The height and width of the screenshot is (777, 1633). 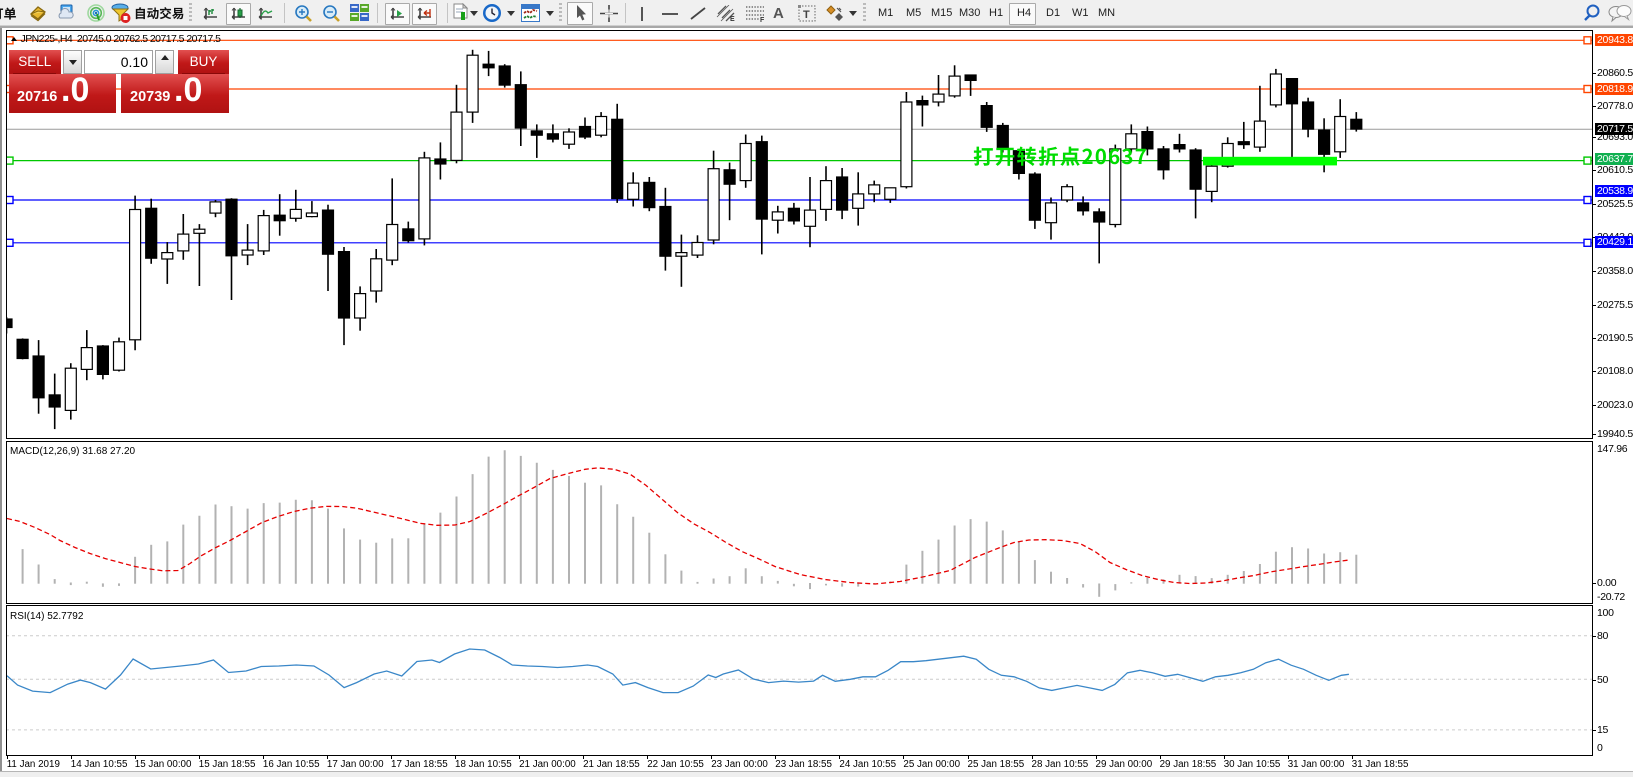 I want to click on svg-text: F, so click(x=762, y=19).